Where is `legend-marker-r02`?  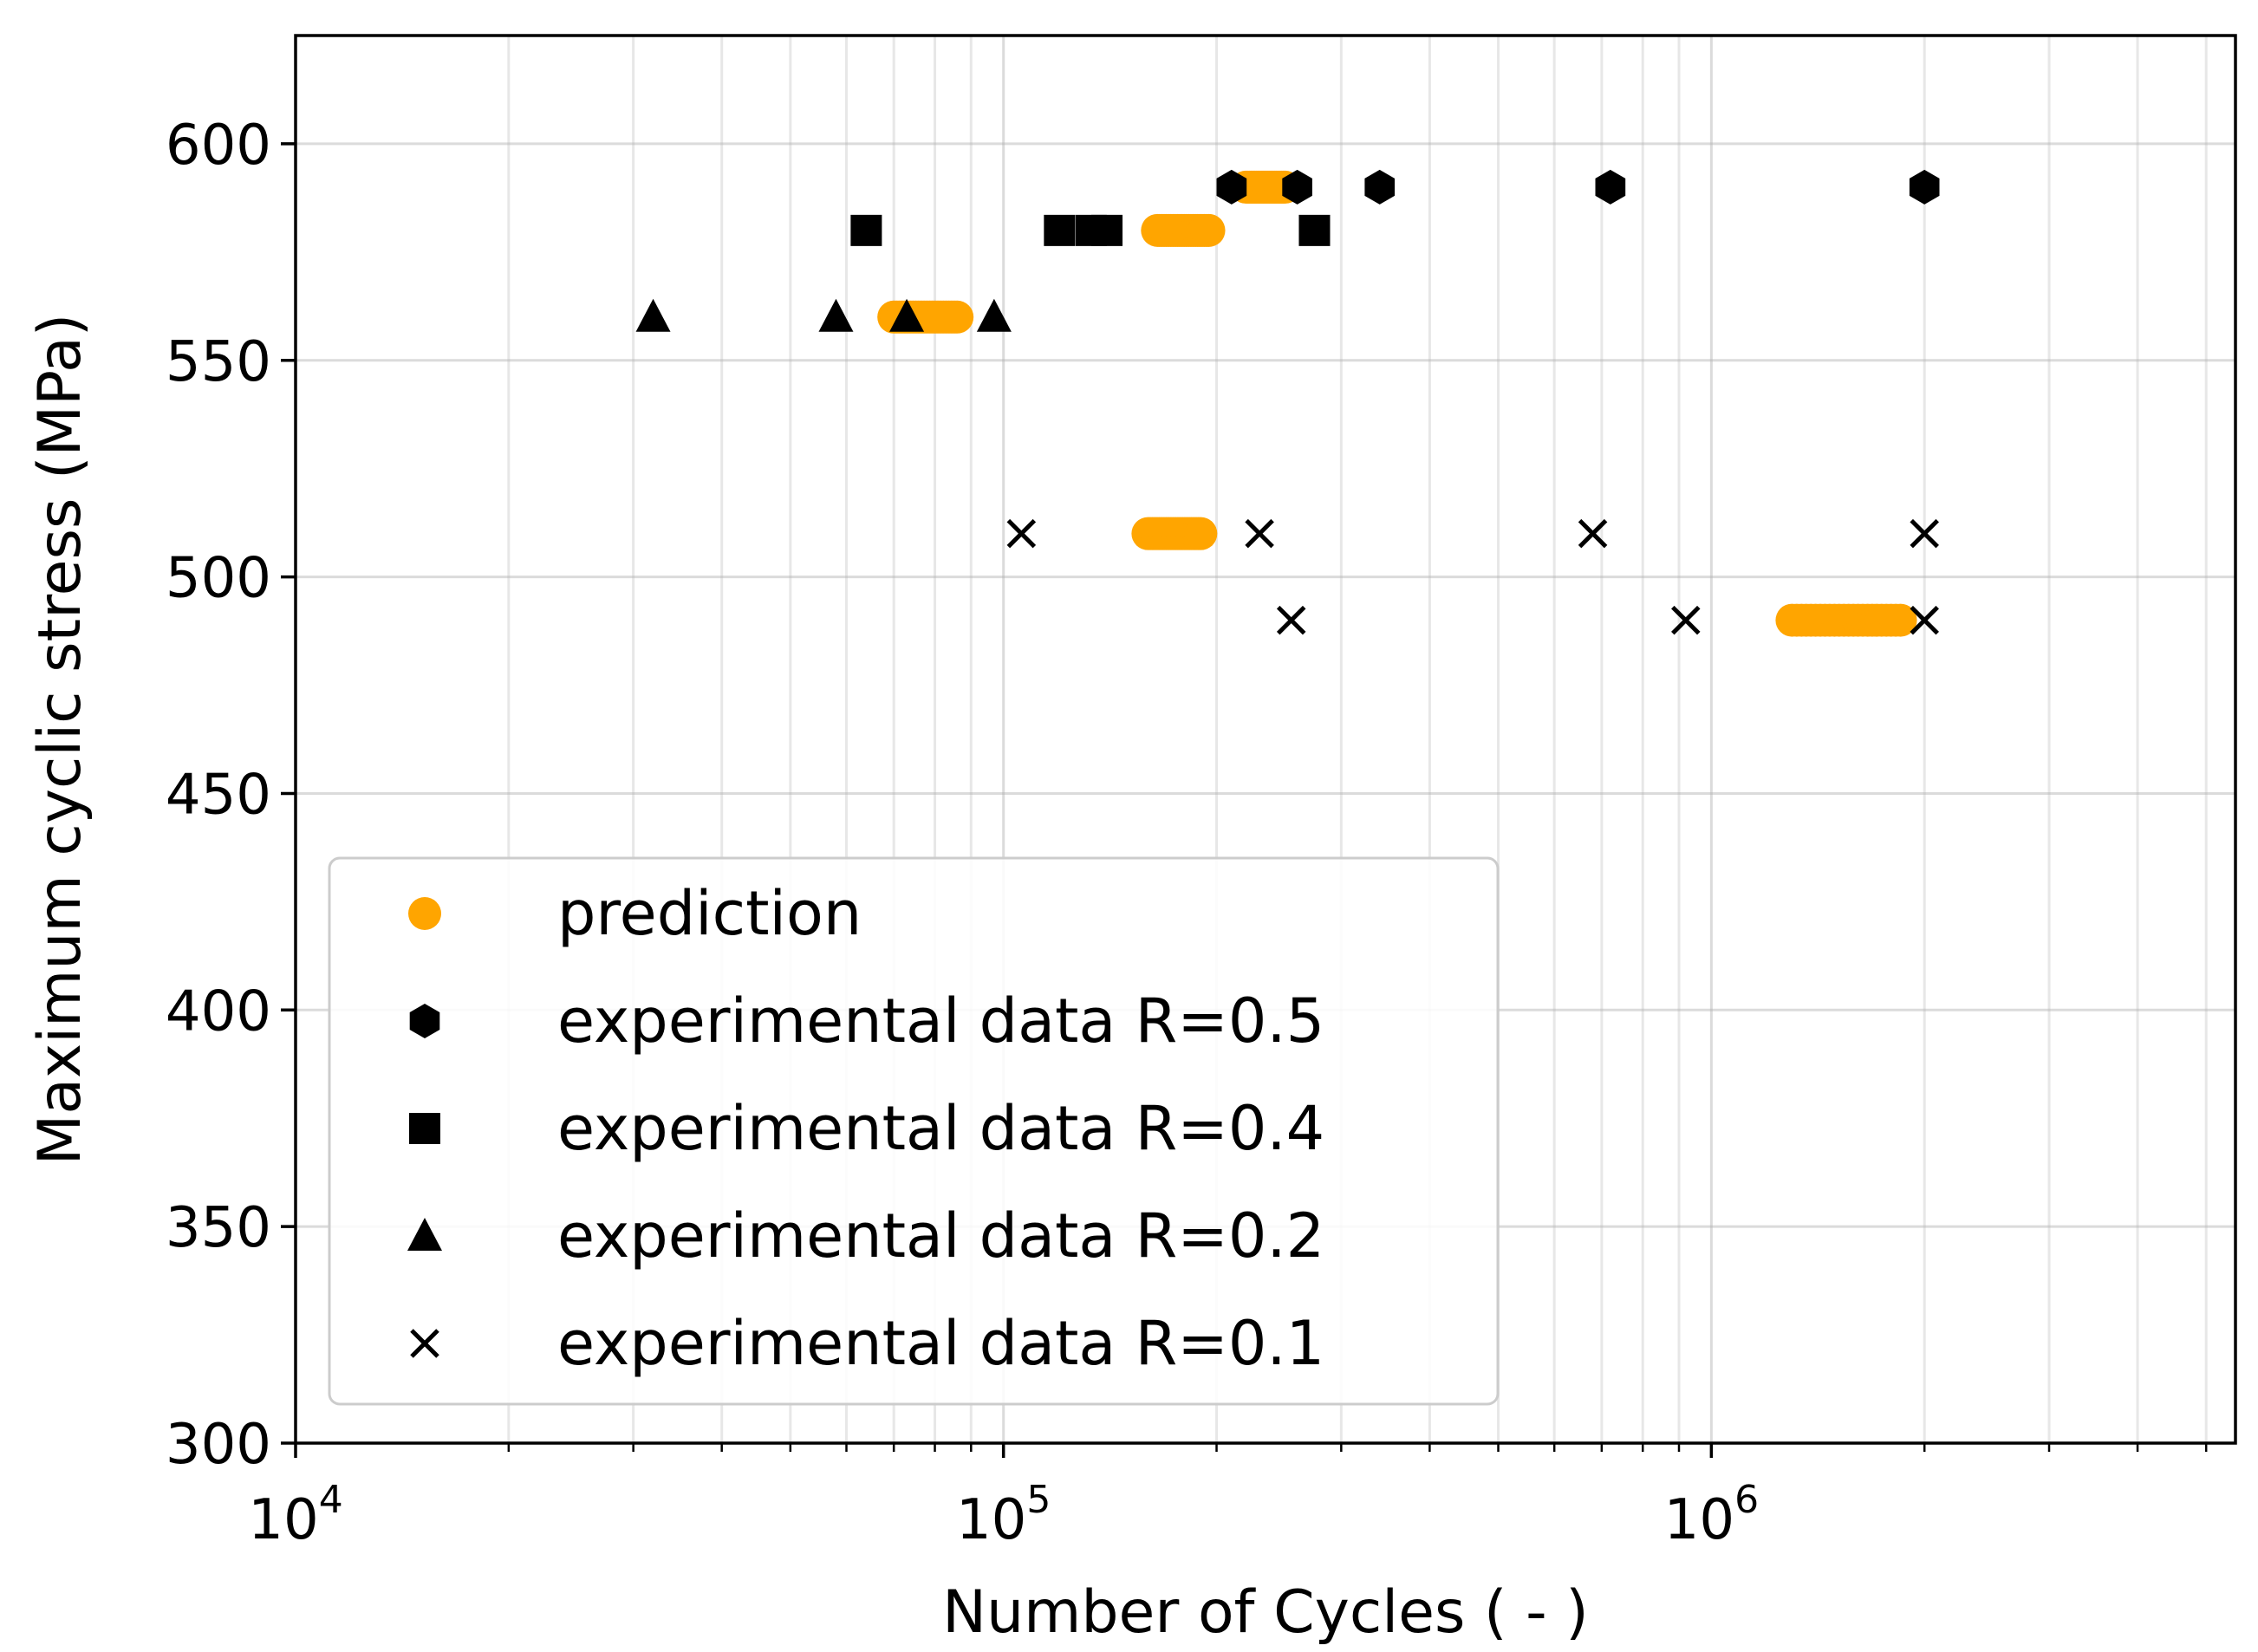 legend-marker-r02 is located at coordinates (425, 1234).